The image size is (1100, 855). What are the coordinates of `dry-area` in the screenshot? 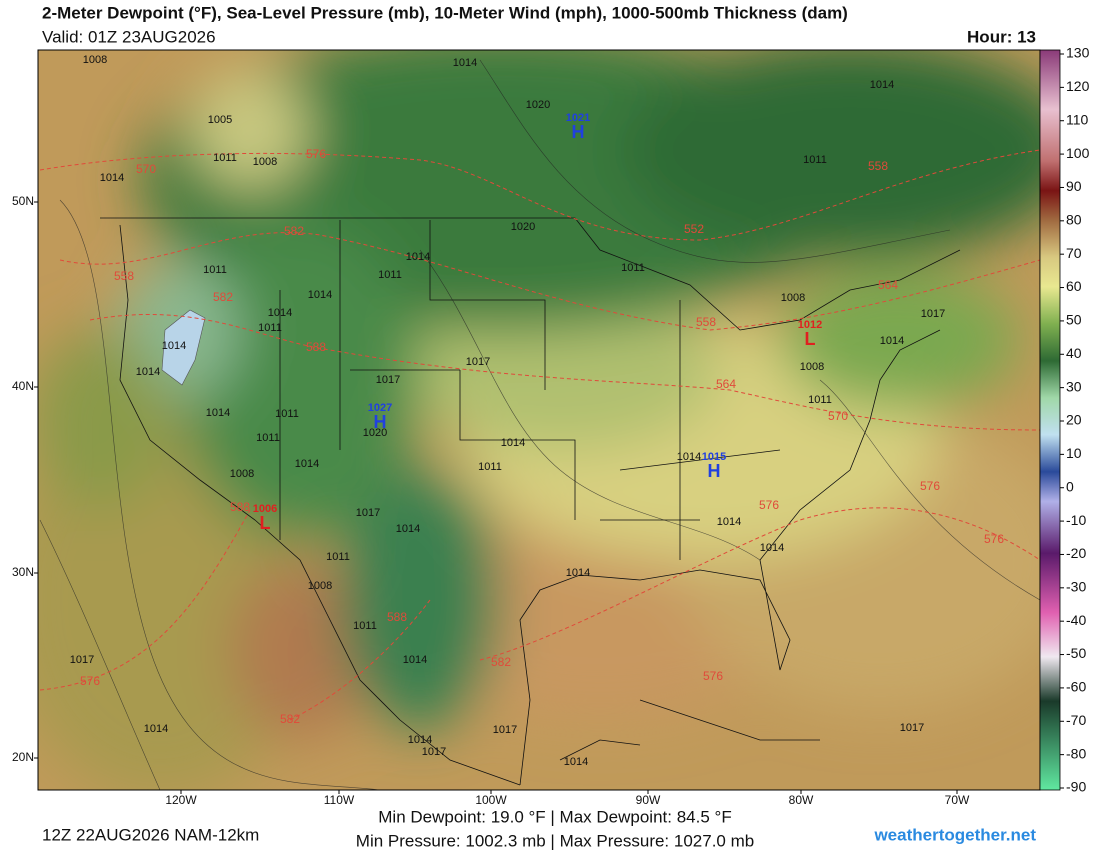 It's located at (183, 347).